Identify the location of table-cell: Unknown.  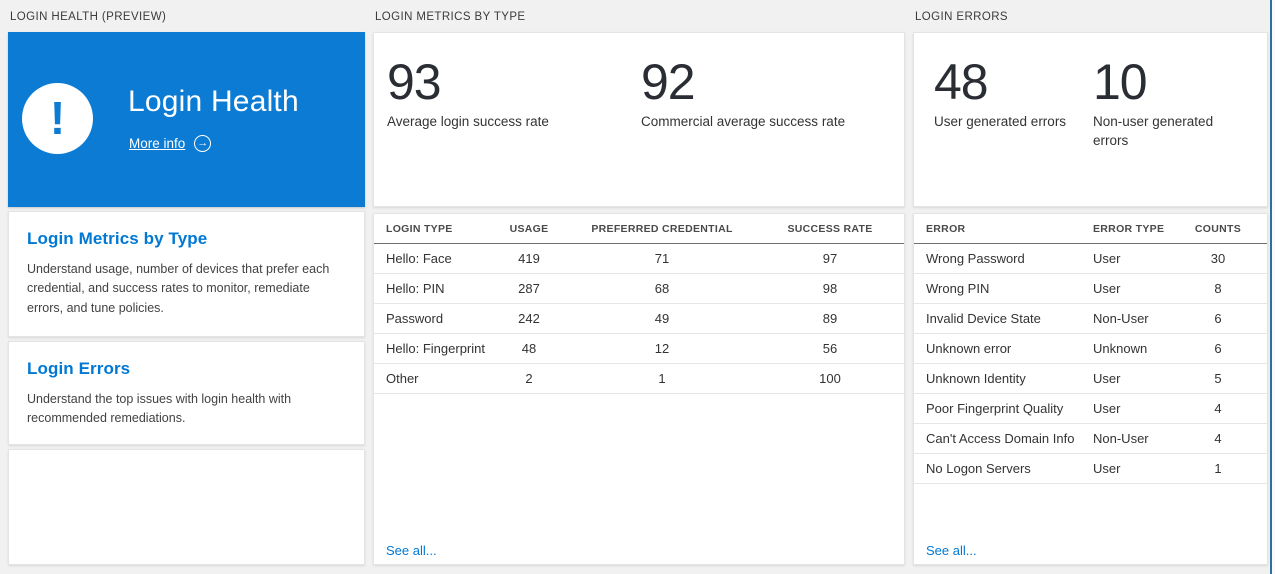
(1120, 348).